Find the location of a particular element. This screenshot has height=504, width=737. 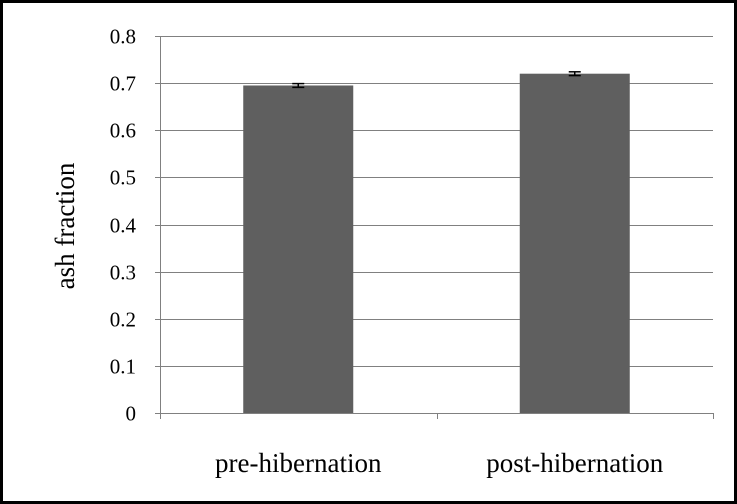

y-tick-label: 0.6 is located at coordinates (123, 131).